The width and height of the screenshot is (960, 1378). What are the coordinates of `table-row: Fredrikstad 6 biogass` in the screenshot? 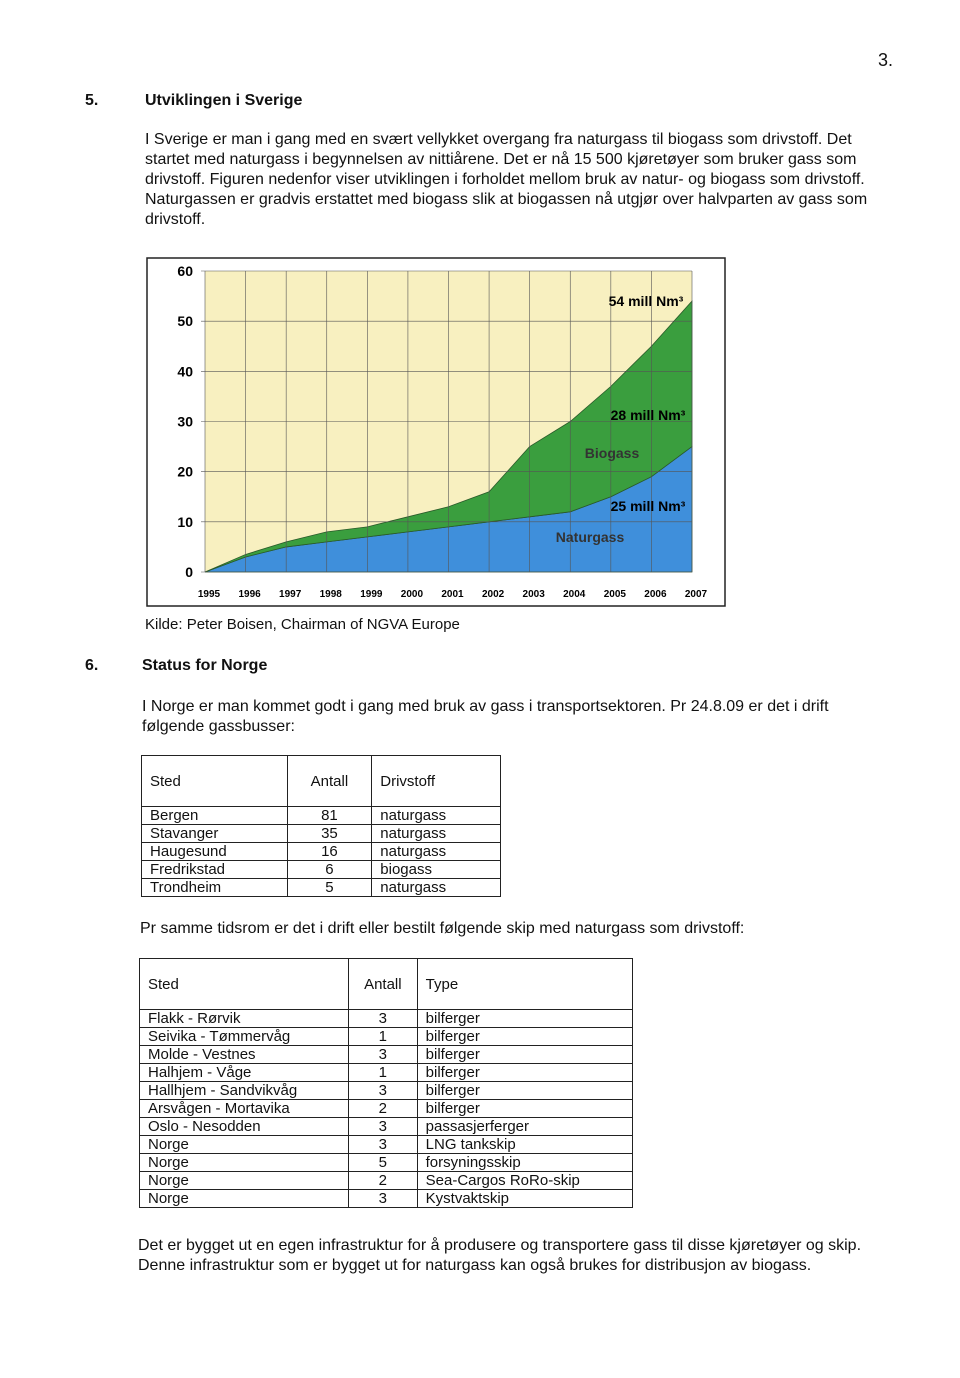 It's located at (321, 869).